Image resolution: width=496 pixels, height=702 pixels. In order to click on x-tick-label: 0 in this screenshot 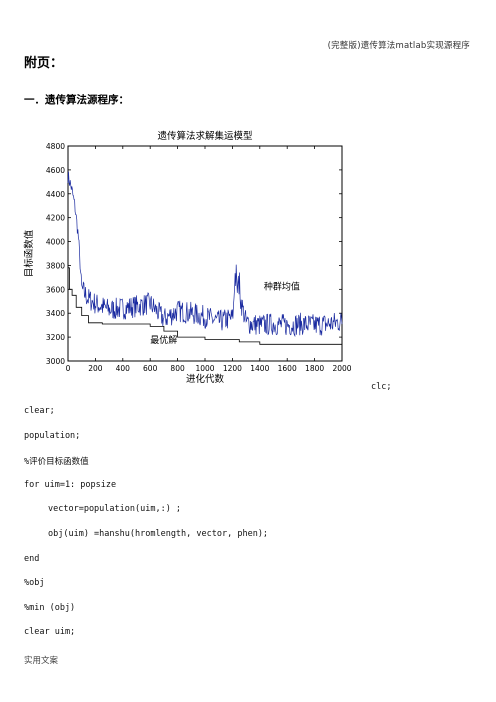, I will do `click(68, 368)`.